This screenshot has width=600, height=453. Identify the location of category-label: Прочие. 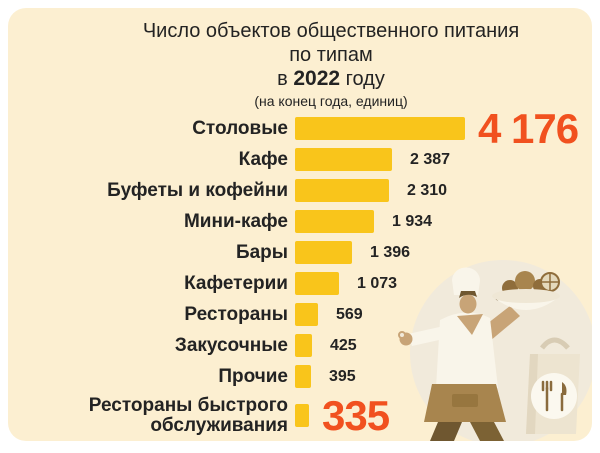
(253, 376).